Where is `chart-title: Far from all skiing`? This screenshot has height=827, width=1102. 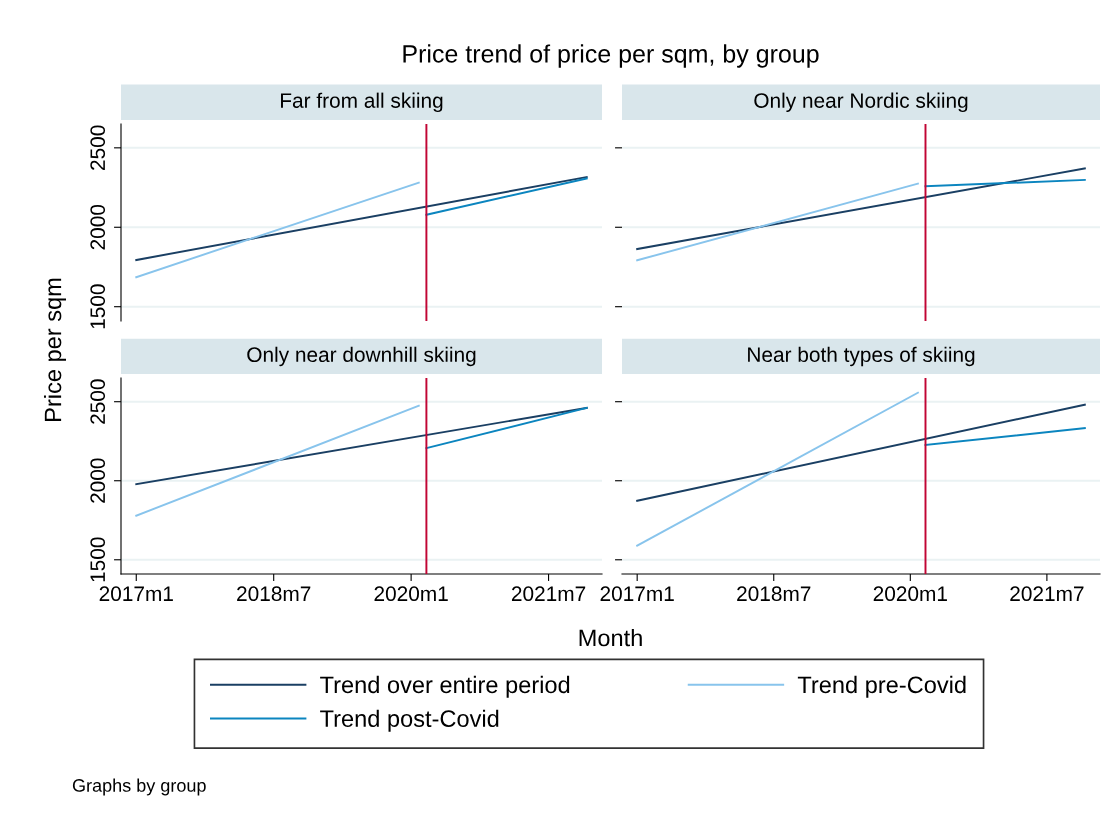 chart-title: Far from all skiing is located at coordinates (362, 102).